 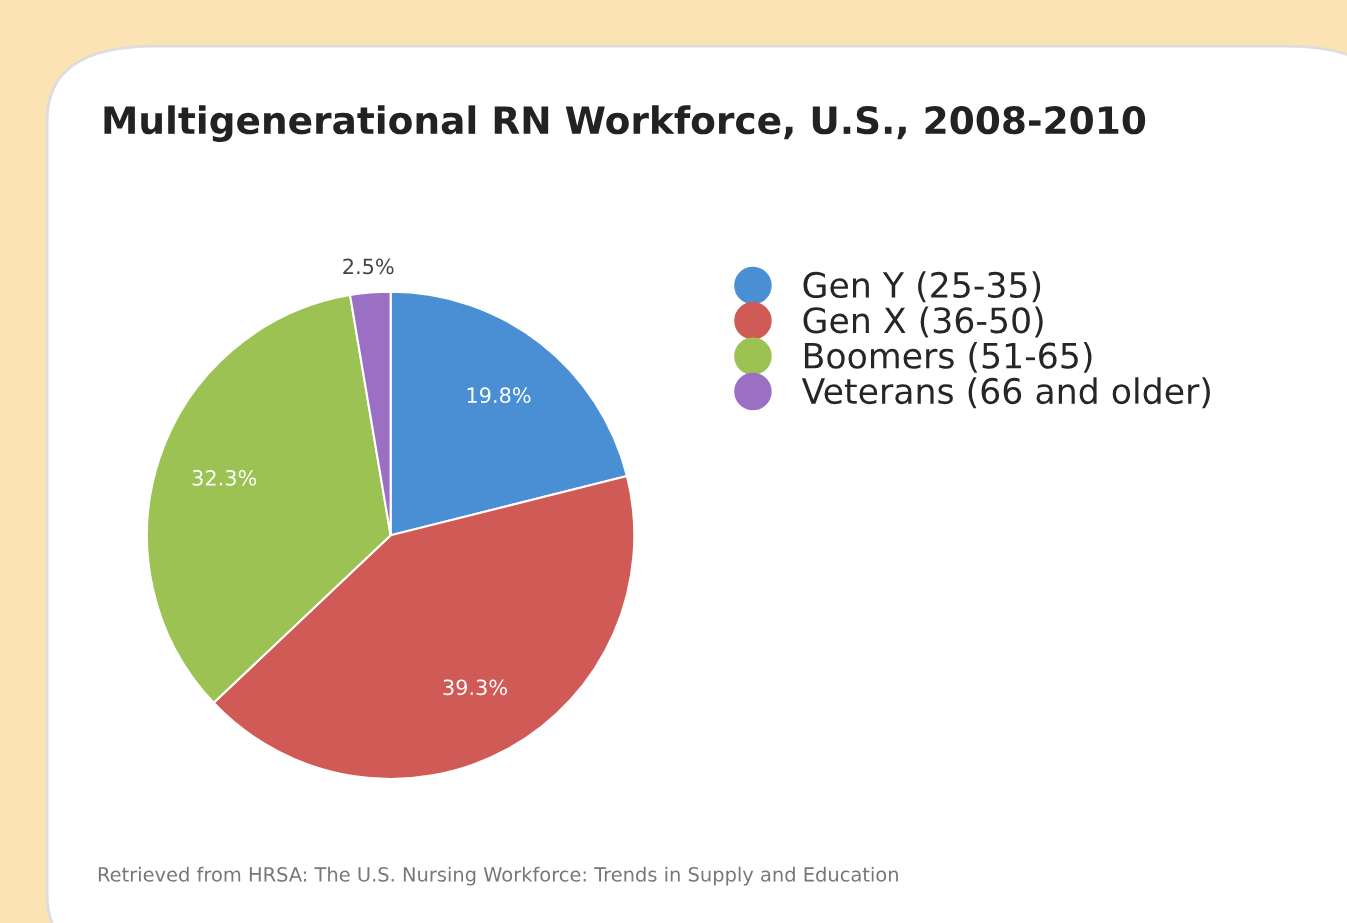 I want to click on chart-title: Multigenerational RN Workforce, U.S., 2008-2010, so click(x=625, y=123).